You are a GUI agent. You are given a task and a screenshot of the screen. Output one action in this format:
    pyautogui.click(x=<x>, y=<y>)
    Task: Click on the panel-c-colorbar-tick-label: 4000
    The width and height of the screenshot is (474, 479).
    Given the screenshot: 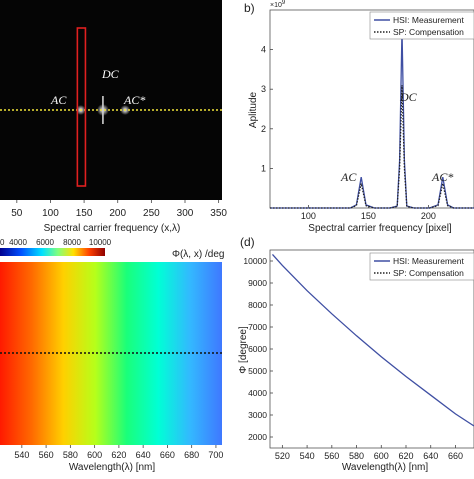 What is the action you would take?
    pyautogui.click(x=18, y=242)
    